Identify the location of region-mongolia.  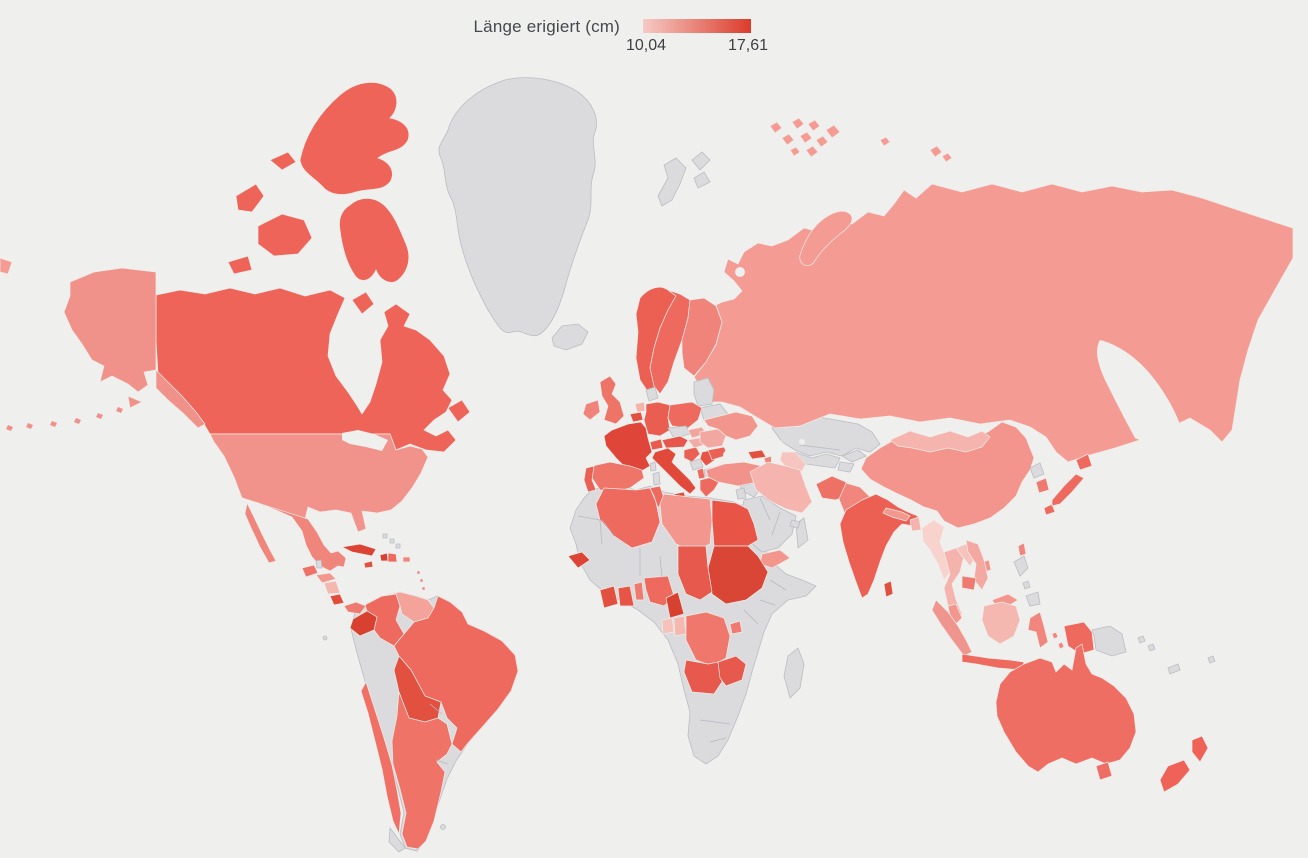
(940, 441).